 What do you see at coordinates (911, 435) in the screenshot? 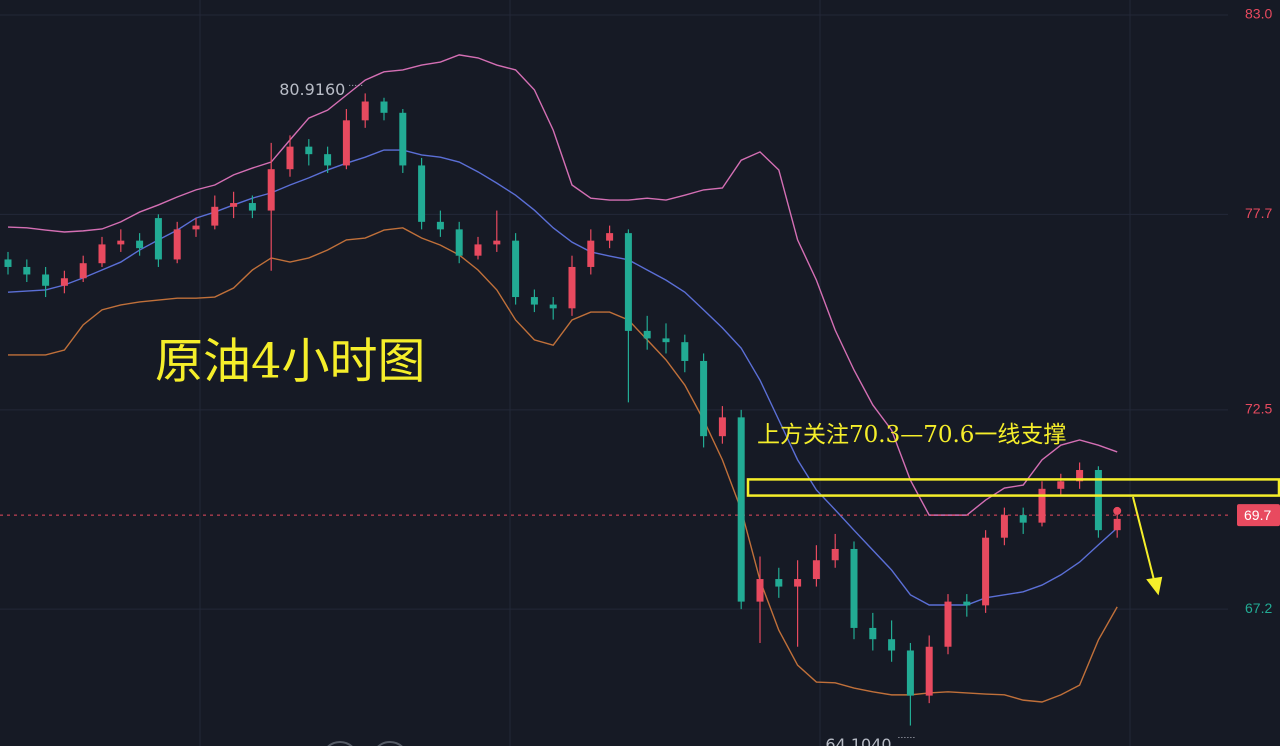
I see `annotation: 上方关注70.3—70.6一线支撑` at bounding box center [911, 435].